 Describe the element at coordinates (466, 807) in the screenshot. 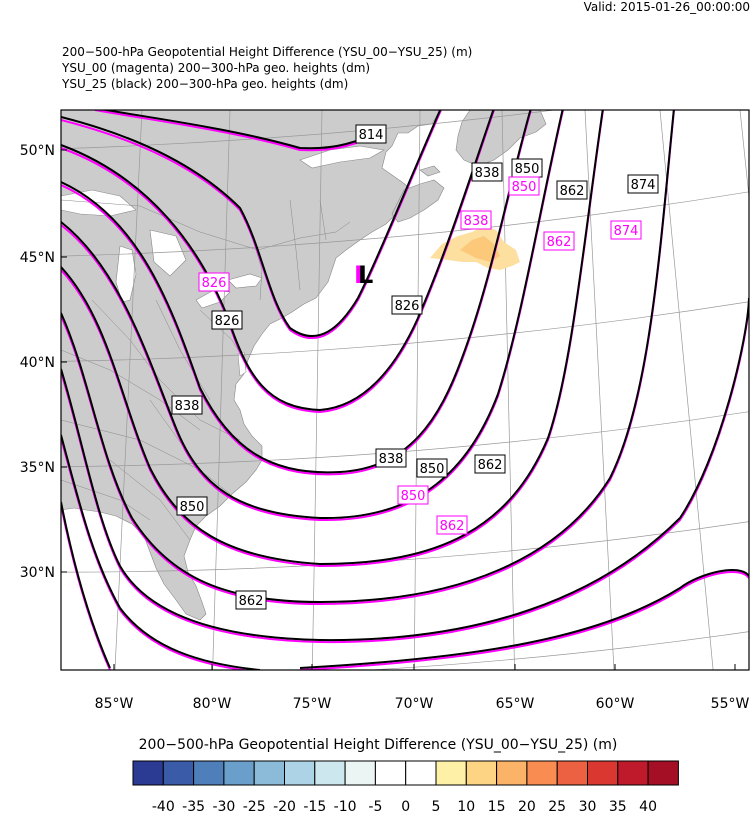

I see `colorbar-label: 10` at that location.